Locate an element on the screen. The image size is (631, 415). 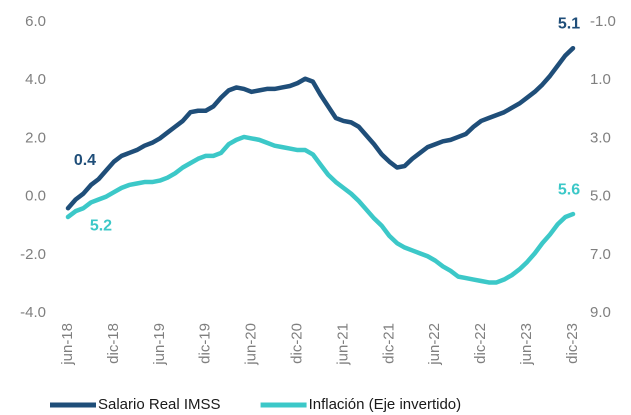
y2-tick-label: 1.0 is located at coordinates (600, 79).